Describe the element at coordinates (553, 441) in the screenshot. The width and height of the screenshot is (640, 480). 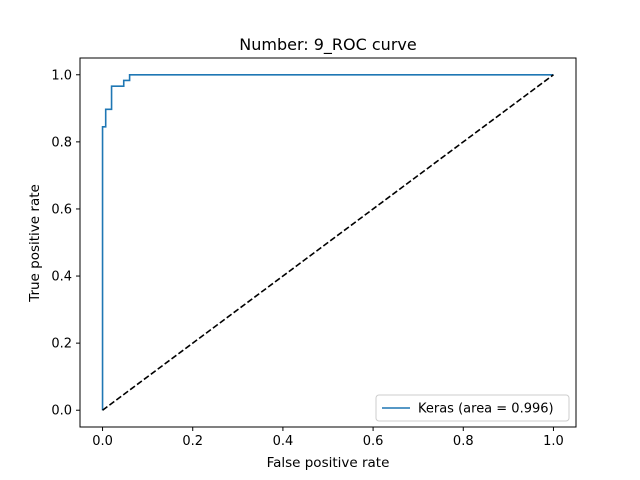
I see `x-tick-label: 1.0` at that location.